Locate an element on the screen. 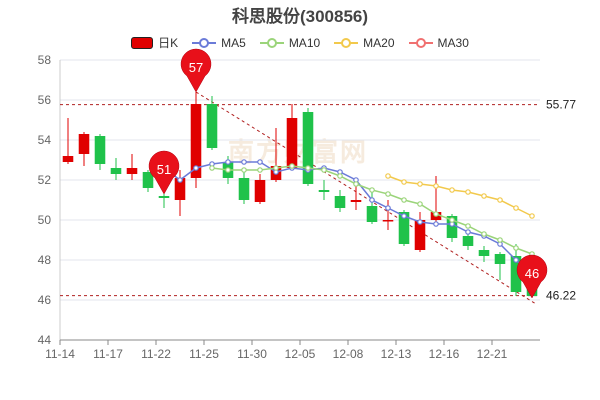  chart-legend: 日K MA5 MA10 MA20 MA30 is located at coordinates (300, 42).